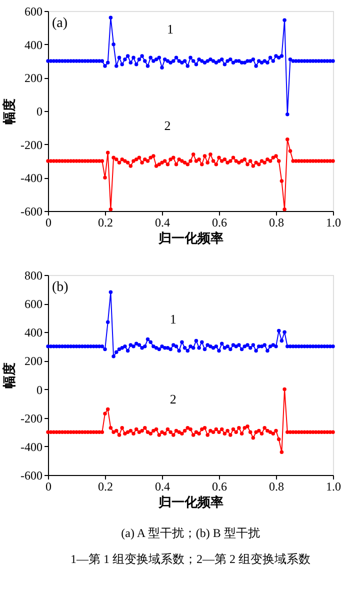 Image resolution: width=350 pixels, height=597 pixels. What do you see at coordinates (60, 287) in the screenshot?
I see `chart-title: (b)` at bounding box center [60, 287].